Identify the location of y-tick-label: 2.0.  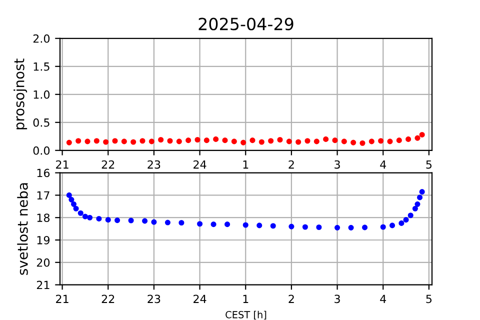
(41, 38).